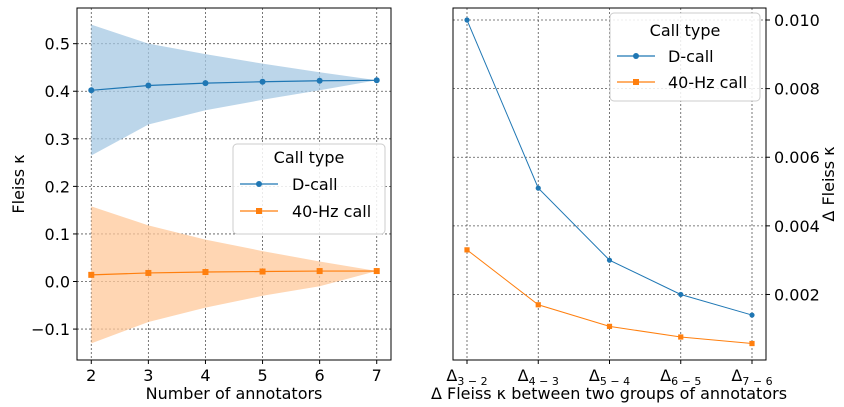  What do you see at coordinates (57, 282) in the screenshot?
I see `left-y-tick-label: 0.0` at bounding box center [57, 282].